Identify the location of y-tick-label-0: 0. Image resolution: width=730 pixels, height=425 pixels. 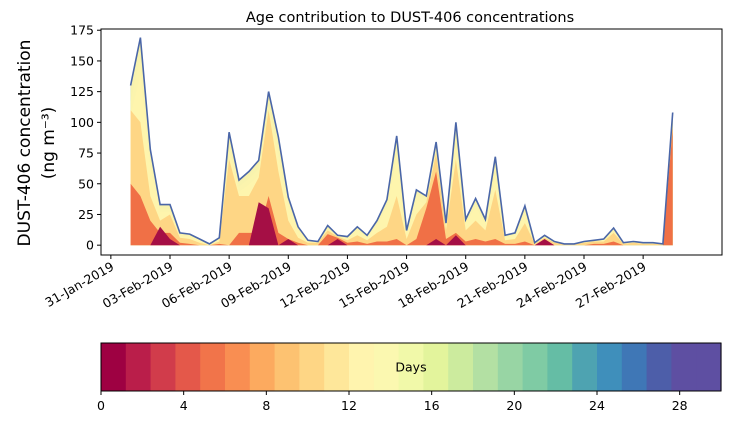
(90, 245).